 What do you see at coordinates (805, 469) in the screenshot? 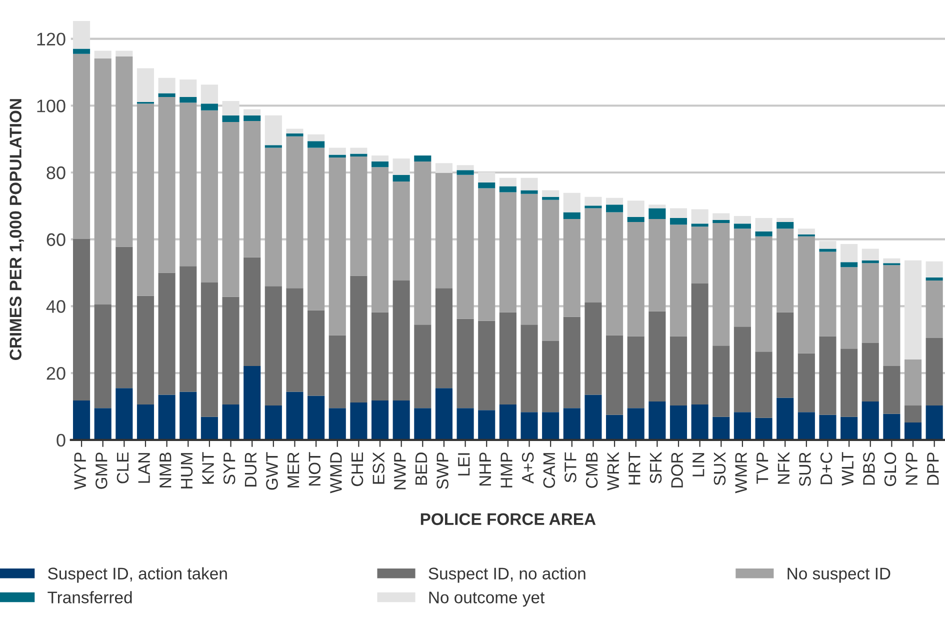
I see `x-tick-label: SUR` at bounding box center [805, 469].